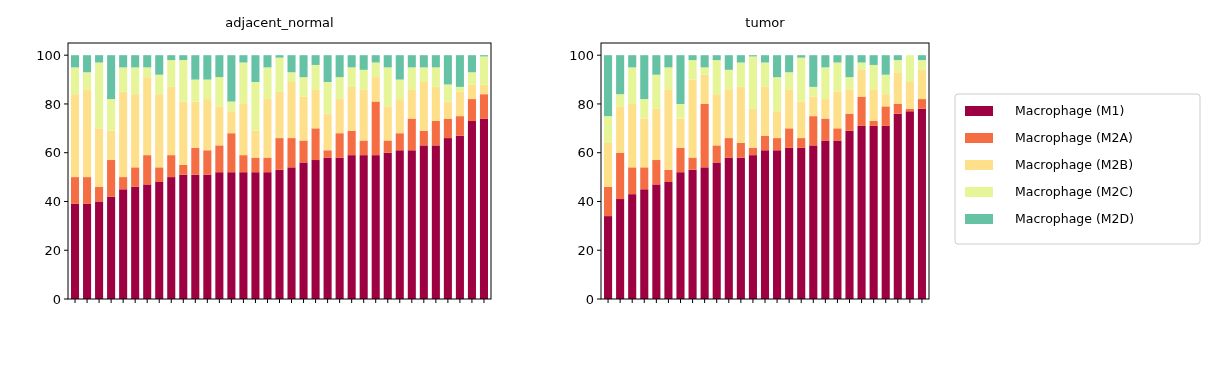 The height and width of the screenshot is (381, 1215). Describe the element at coordinates (581, 55) in the screenshot. I see `y-tick-label: 100` at that location.